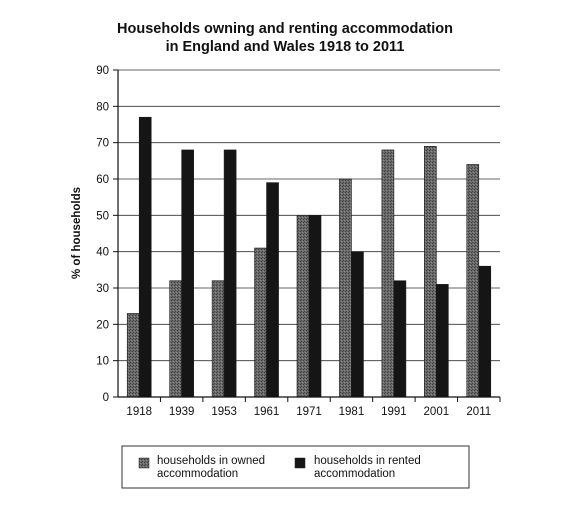 The image size is (577, 511). Describe the element at coordinates (102, 289) in the screenshot. I see `y-tick-label: 30` at that location.